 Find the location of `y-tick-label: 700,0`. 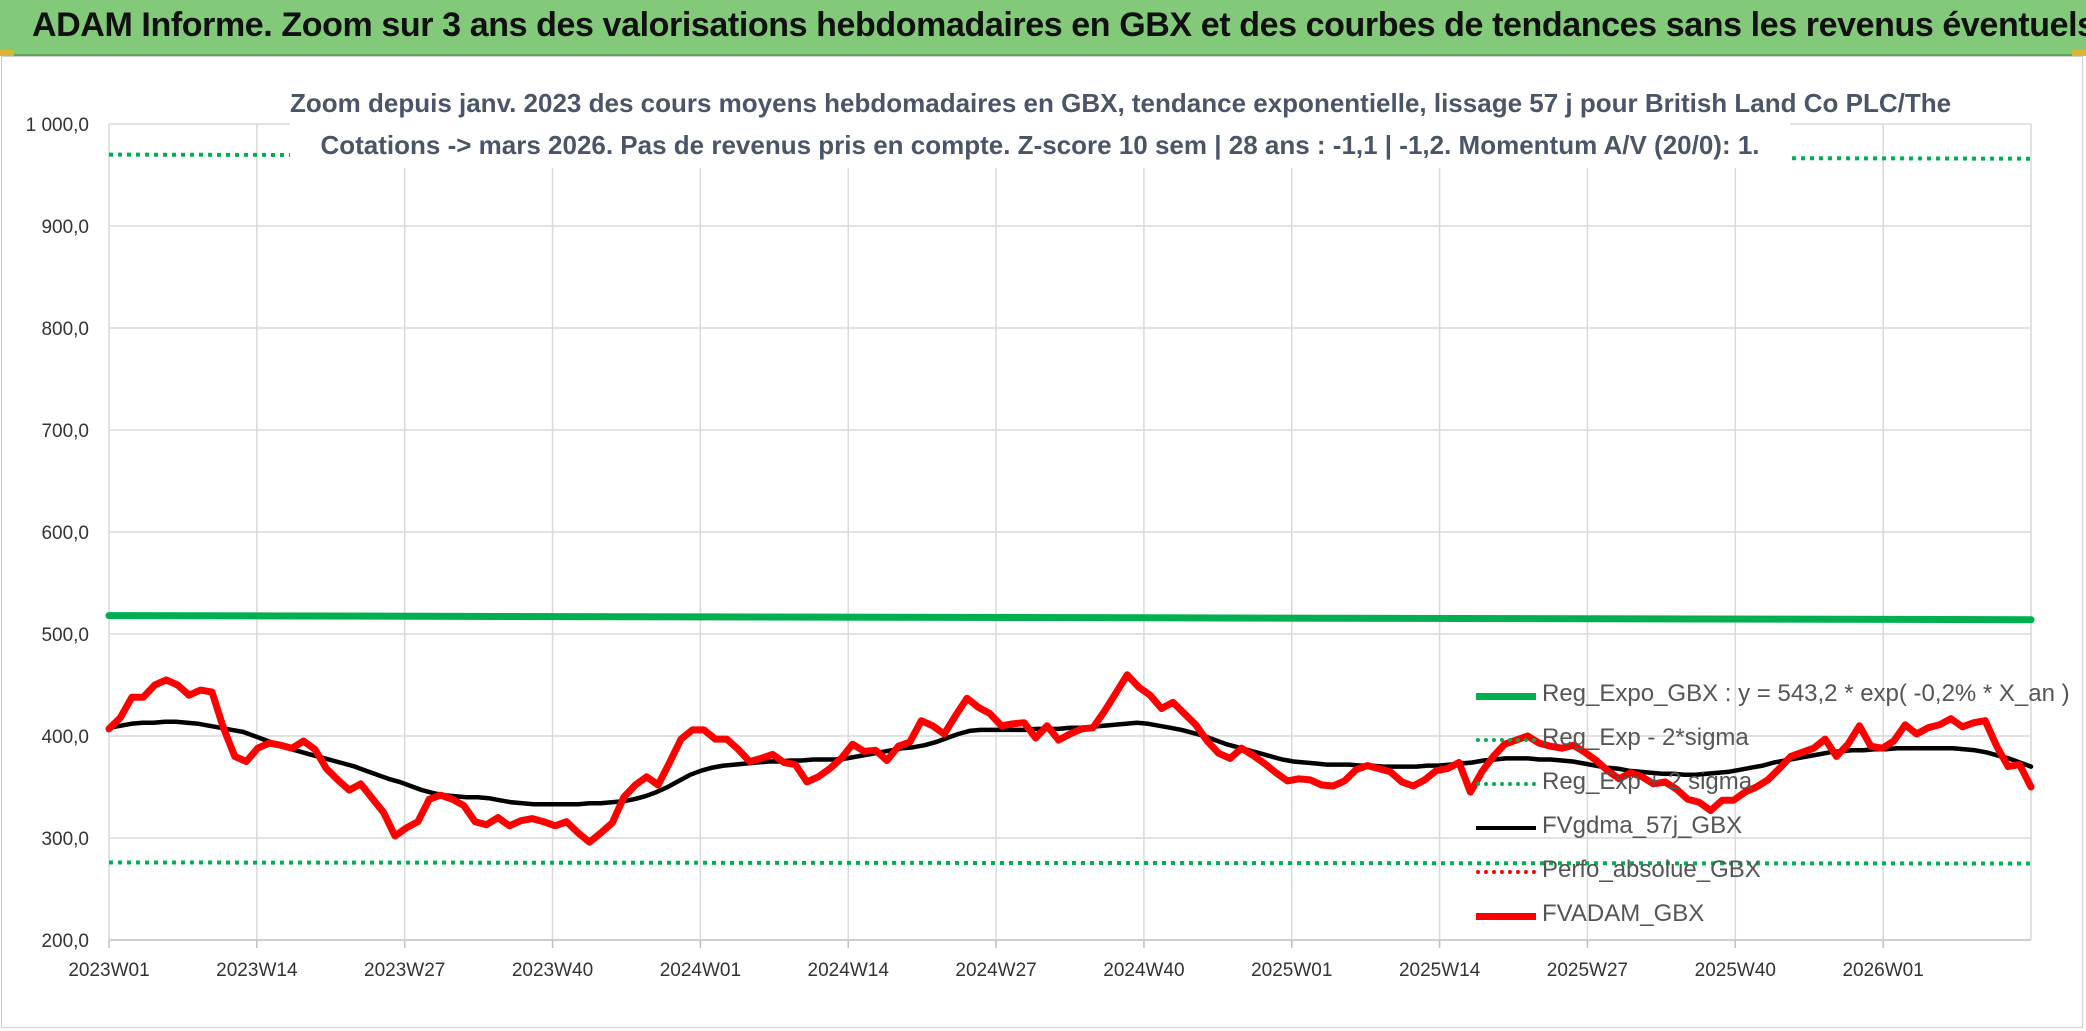

y-tick-label: 700,0 is located at coordinates (65, 431).